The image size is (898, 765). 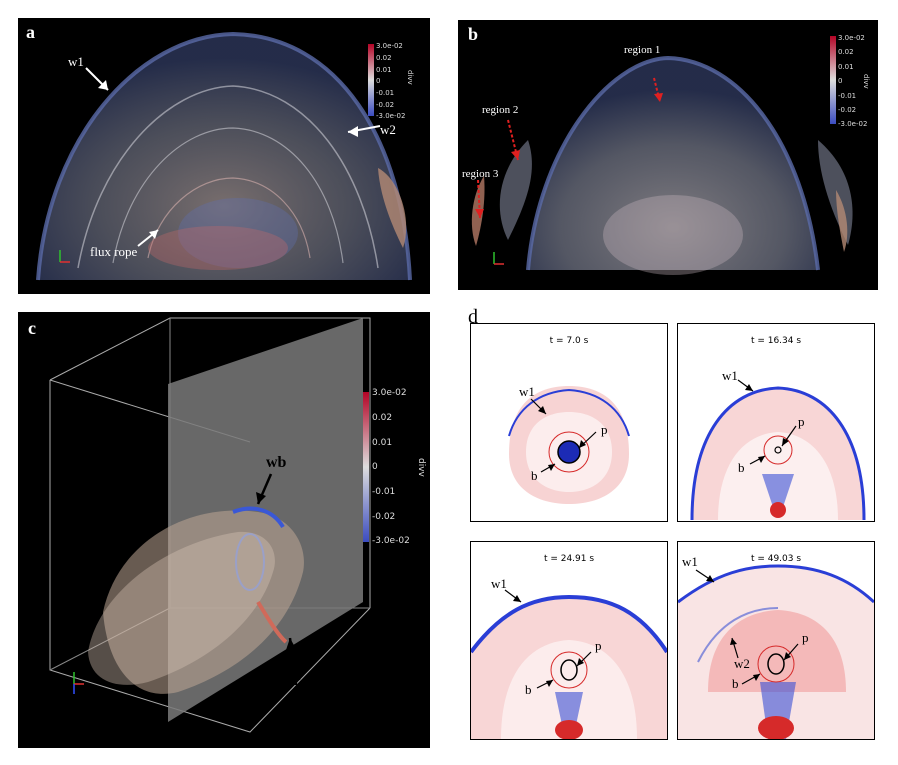 I want to click on wb-label: wb, so click(x=276, y=462).